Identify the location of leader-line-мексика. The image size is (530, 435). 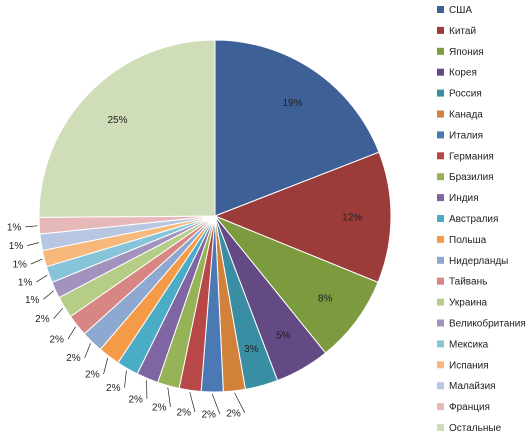
(42, 279).